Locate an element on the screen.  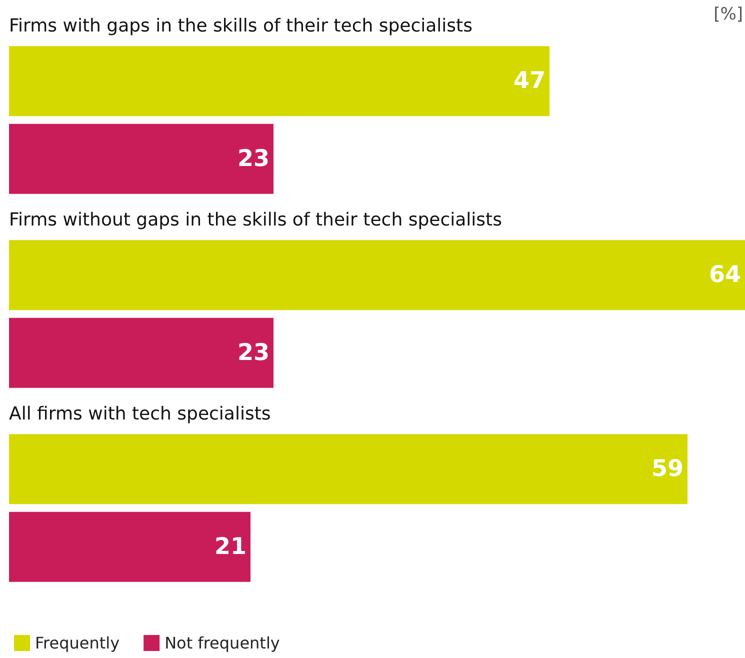
data-label: 64 is located at coordinates (724, 275).